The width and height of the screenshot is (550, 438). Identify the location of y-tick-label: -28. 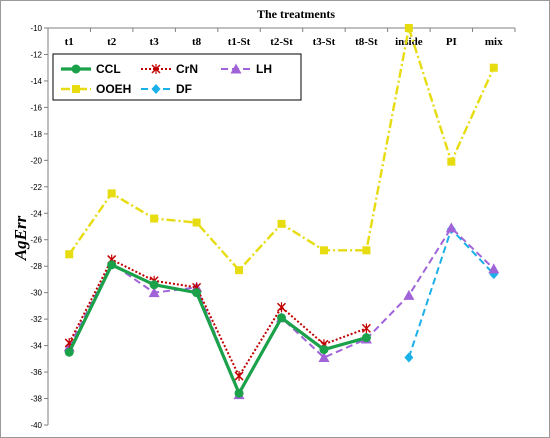
(36, 266).